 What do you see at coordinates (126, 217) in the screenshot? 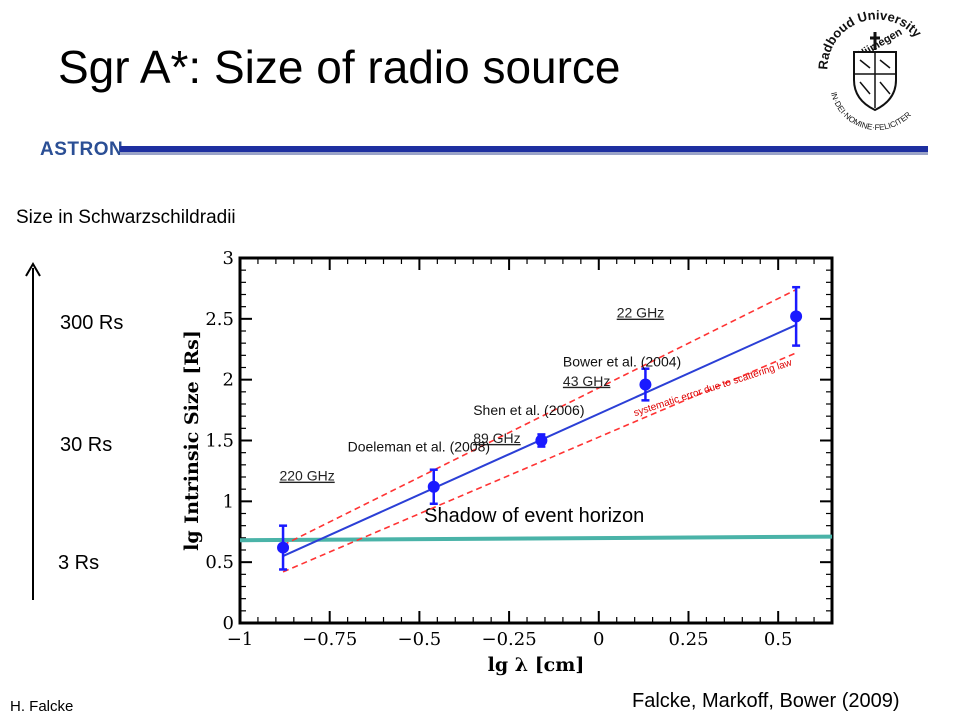
I see `size-caption: Size in Schwarzschildradii` at bounding box center [126, 217].